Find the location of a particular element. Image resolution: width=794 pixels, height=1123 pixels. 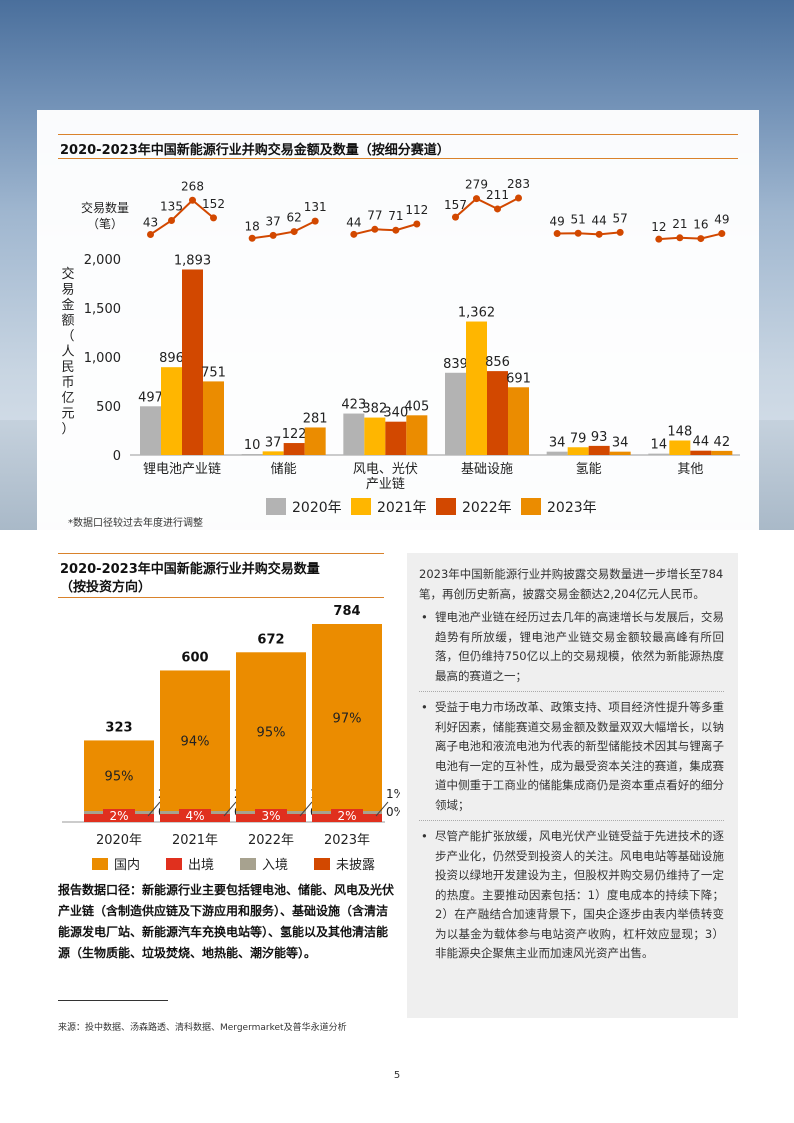

chart2-title-rule is located at coordinates (221, 597).